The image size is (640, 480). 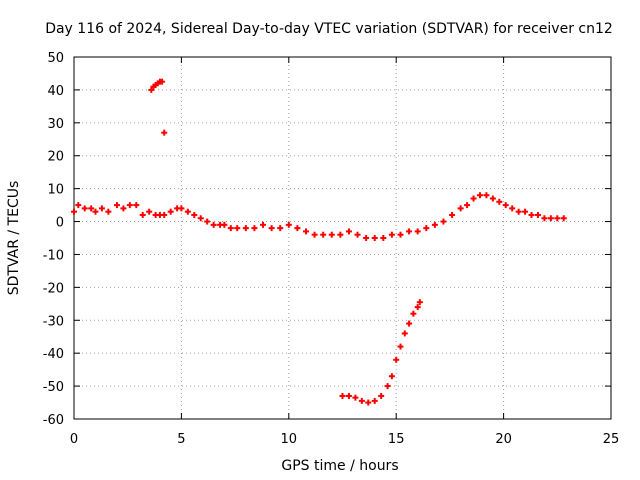 What do you see at coordinates (181, 439) in the screenshot?
I see `x-tick-label: 5` at bounding box center [181, 439].